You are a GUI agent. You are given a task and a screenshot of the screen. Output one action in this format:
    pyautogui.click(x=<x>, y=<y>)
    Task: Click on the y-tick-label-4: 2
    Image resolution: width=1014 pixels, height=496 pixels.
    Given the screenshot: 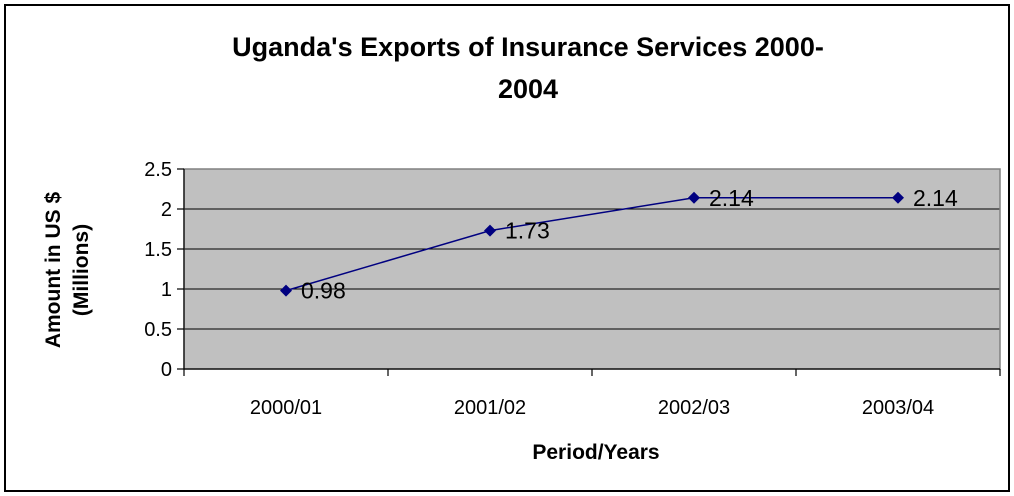 What is the action you would take?
    pyautogui.click(x=166, y=210)
    